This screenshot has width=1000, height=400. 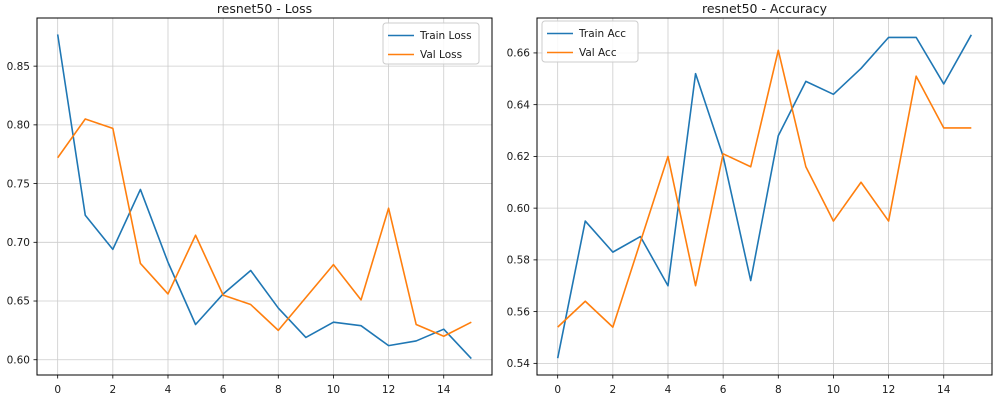 What do you see at coordinates (18, 67) in the screenshot?
I see `y-tick-label: 0.85` at bounding box center [18, 67].